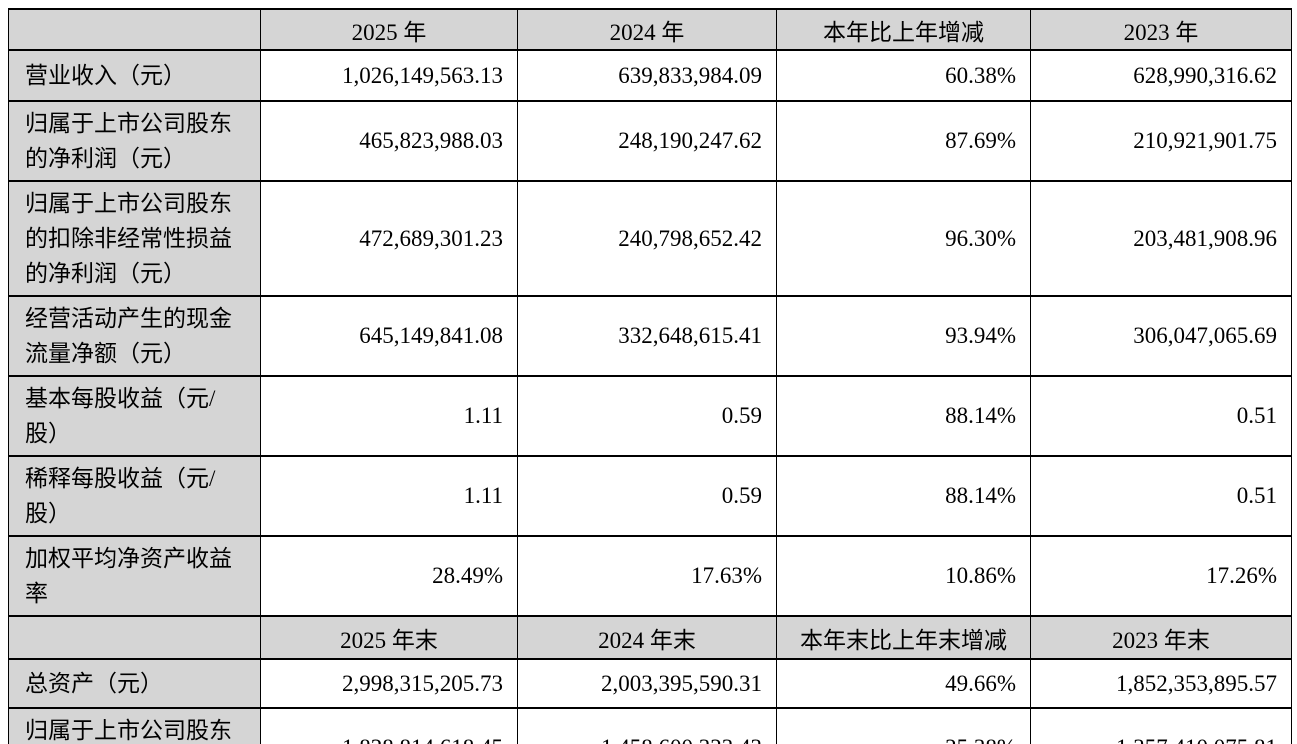 This screenshot has width=1297, height=744. Describe the element at coordinates (389, 725) in the screenshot. I see `cell-value: 1,828,814,618.45` at that location.